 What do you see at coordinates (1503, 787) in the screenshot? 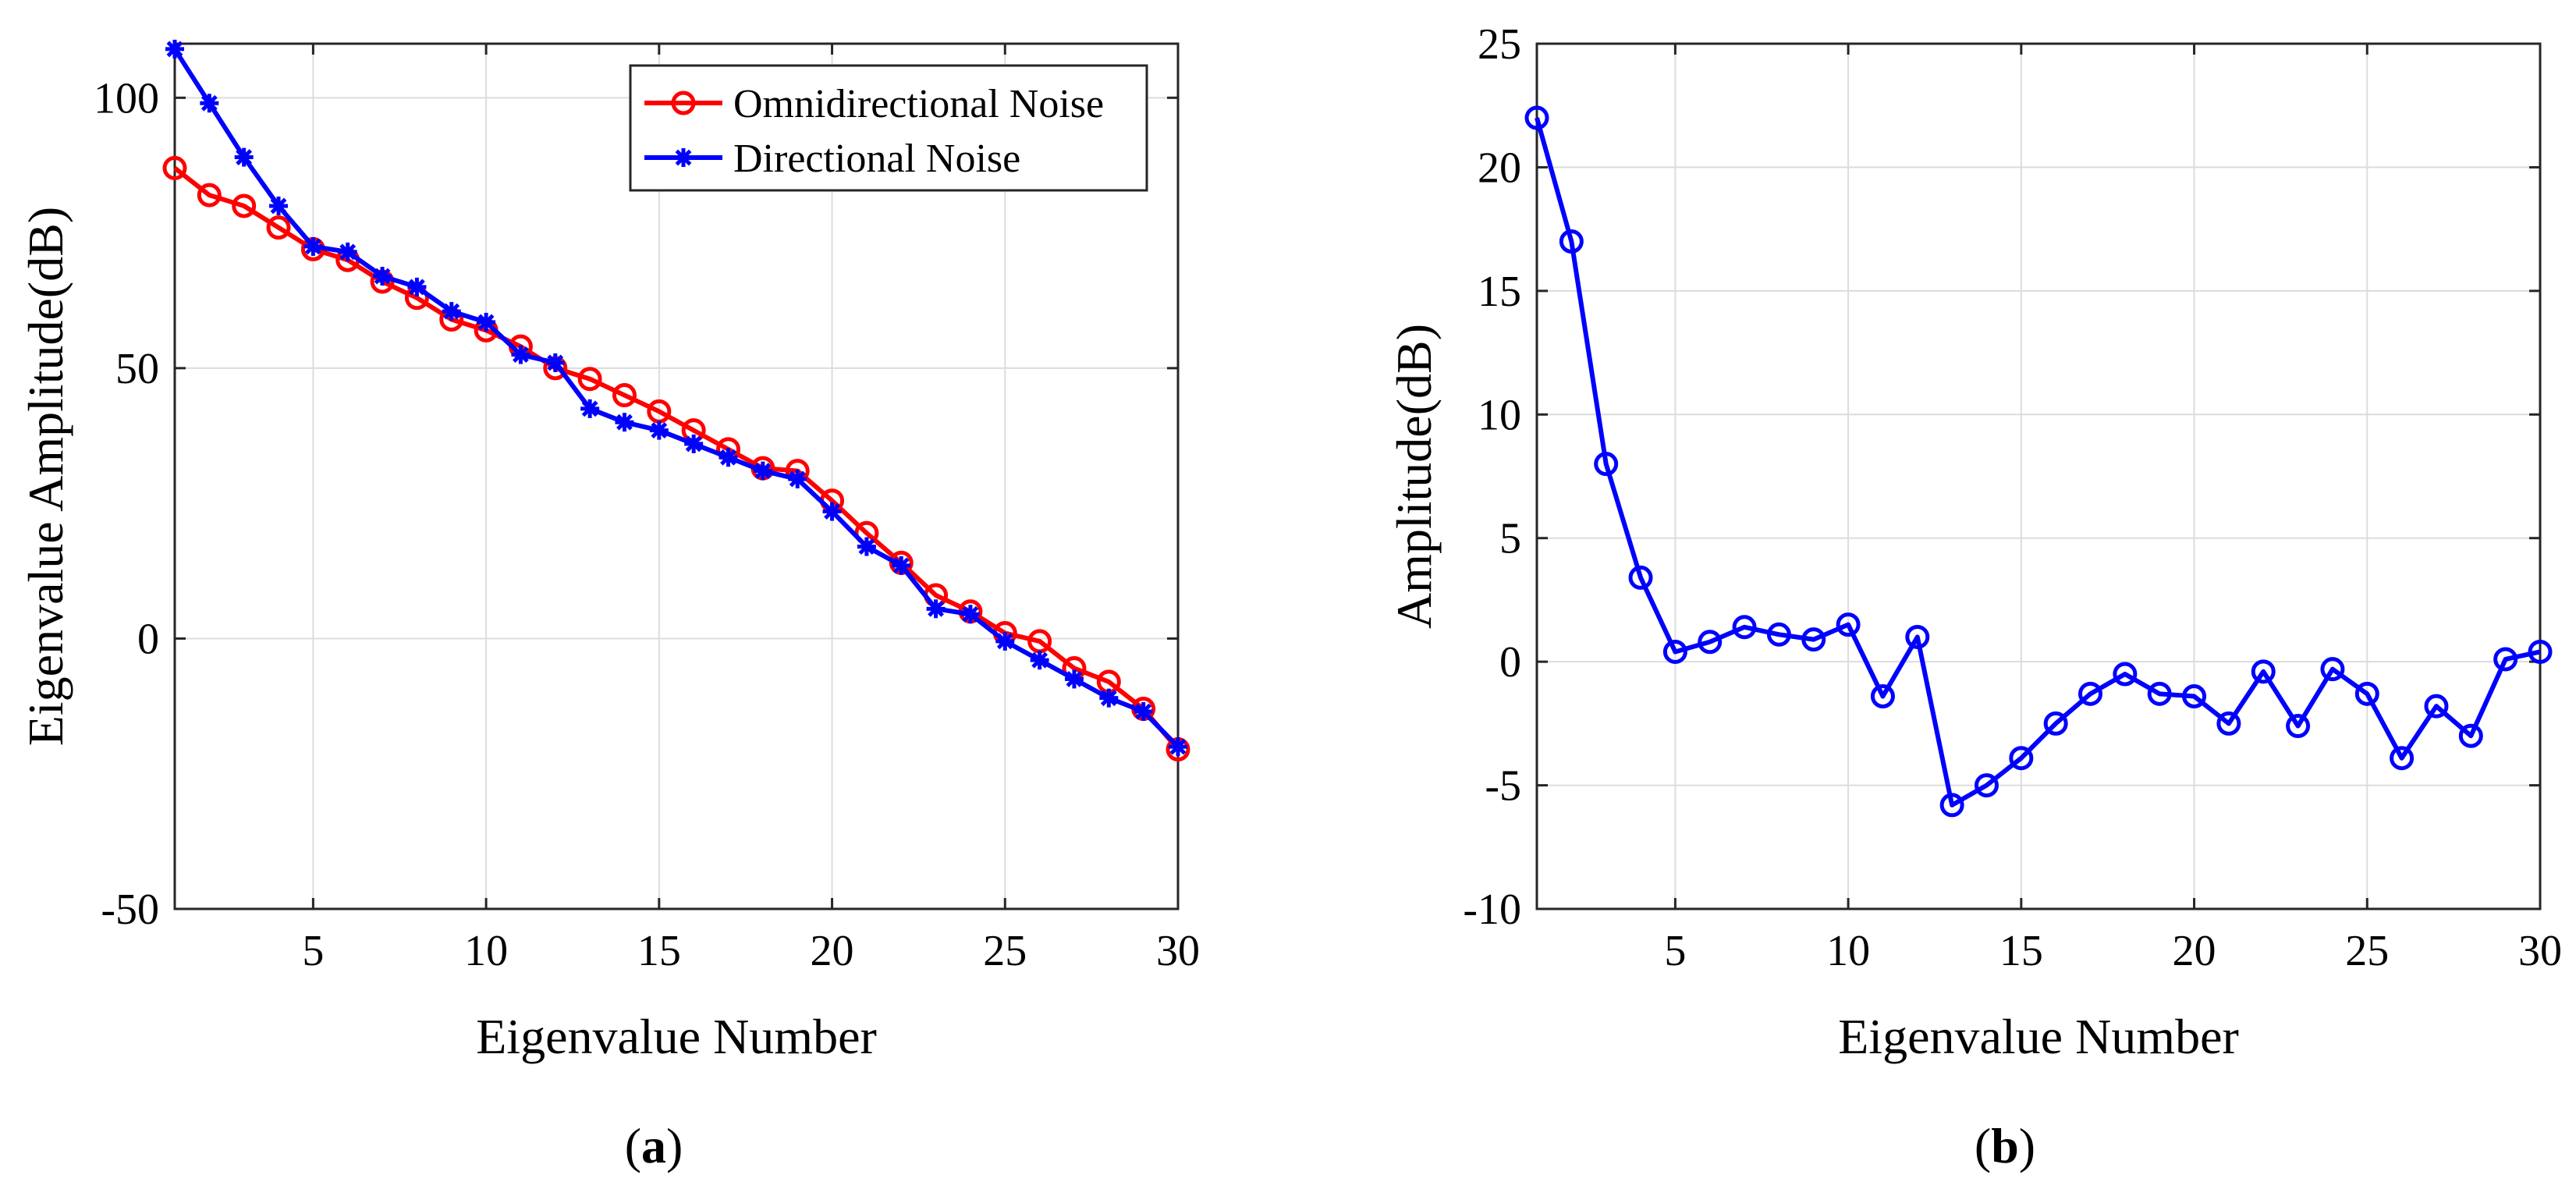
I see `y-tick-label: -5` at bounding box center [1503, 787].